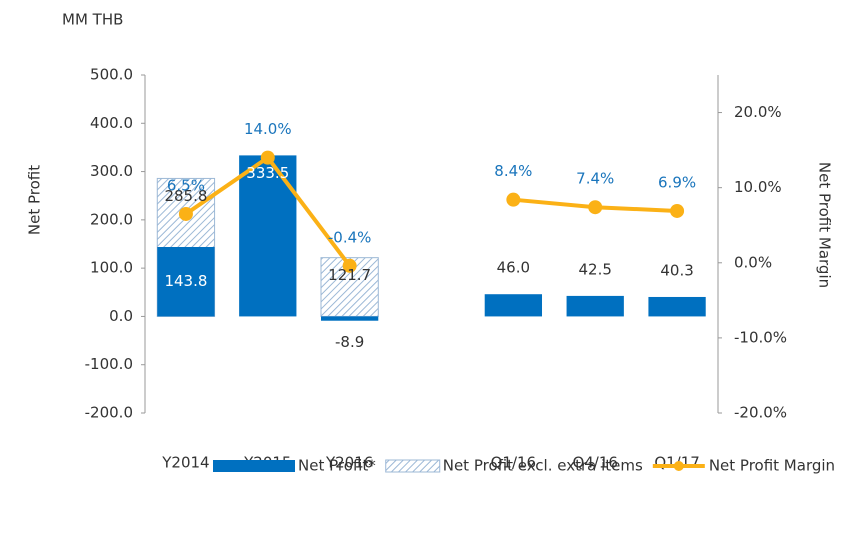 The image size is (846, 536). What do you see at coordinates (109, 413) in the screenshot?
I see `y-tick-label: -200.0` at bounding box center [109, 413].